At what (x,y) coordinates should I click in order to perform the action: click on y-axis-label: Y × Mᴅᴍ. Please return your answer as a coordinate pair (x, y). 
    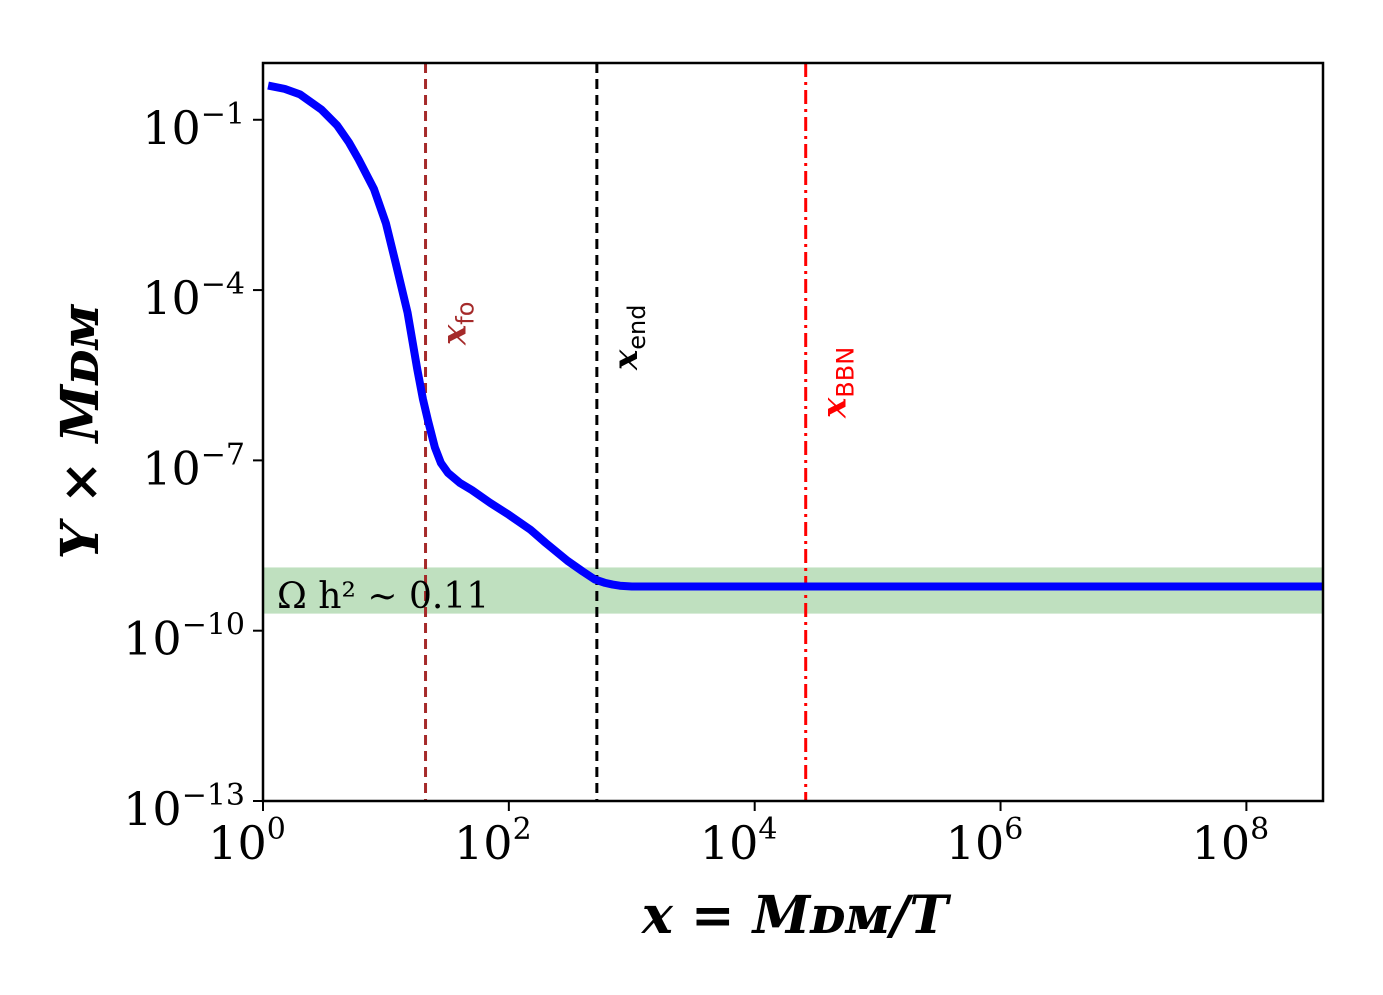
    Looking at the image, I should click on (80, 431).